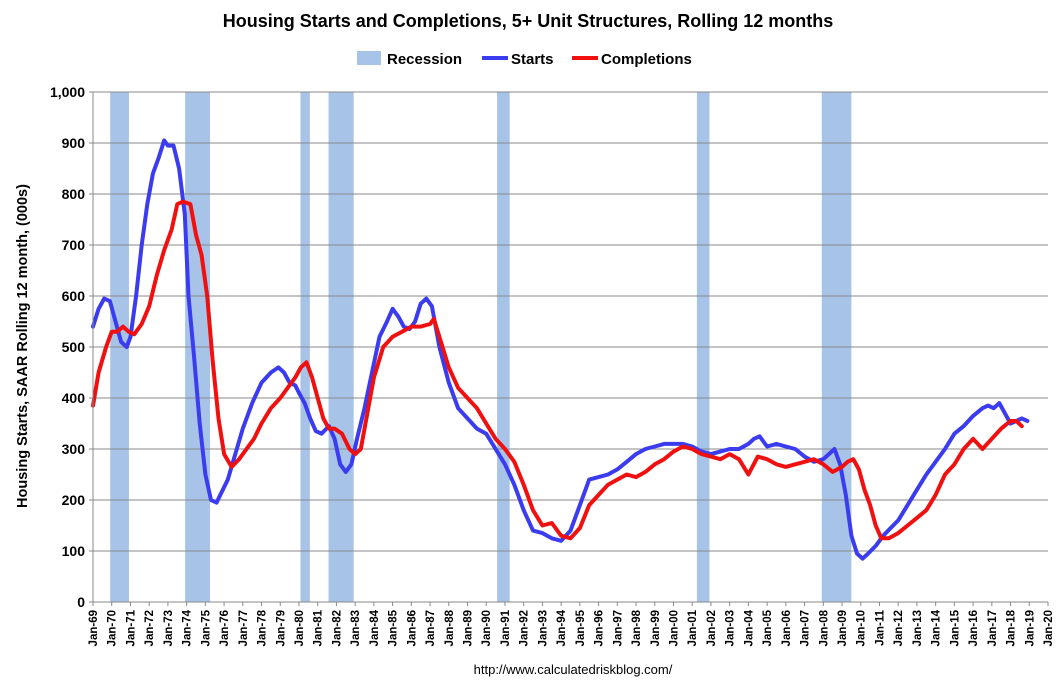 The image size is (1057, 696). I want to click on x-tick-label: Jan-82, so click(337, 628).